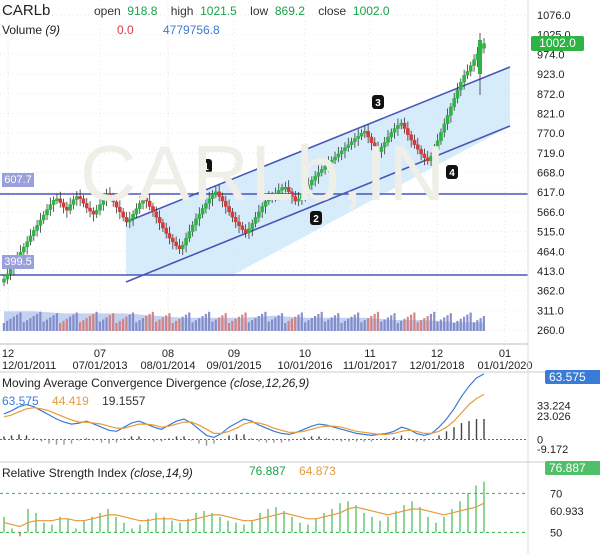 Image resolution: width=600 pixels, height=554 pixels. What do you see at coordinates (97, 473) in the screenshot?
I see `rsi-title: Relative Strength Index (close,14,9)` at bounding box center [97, 473].